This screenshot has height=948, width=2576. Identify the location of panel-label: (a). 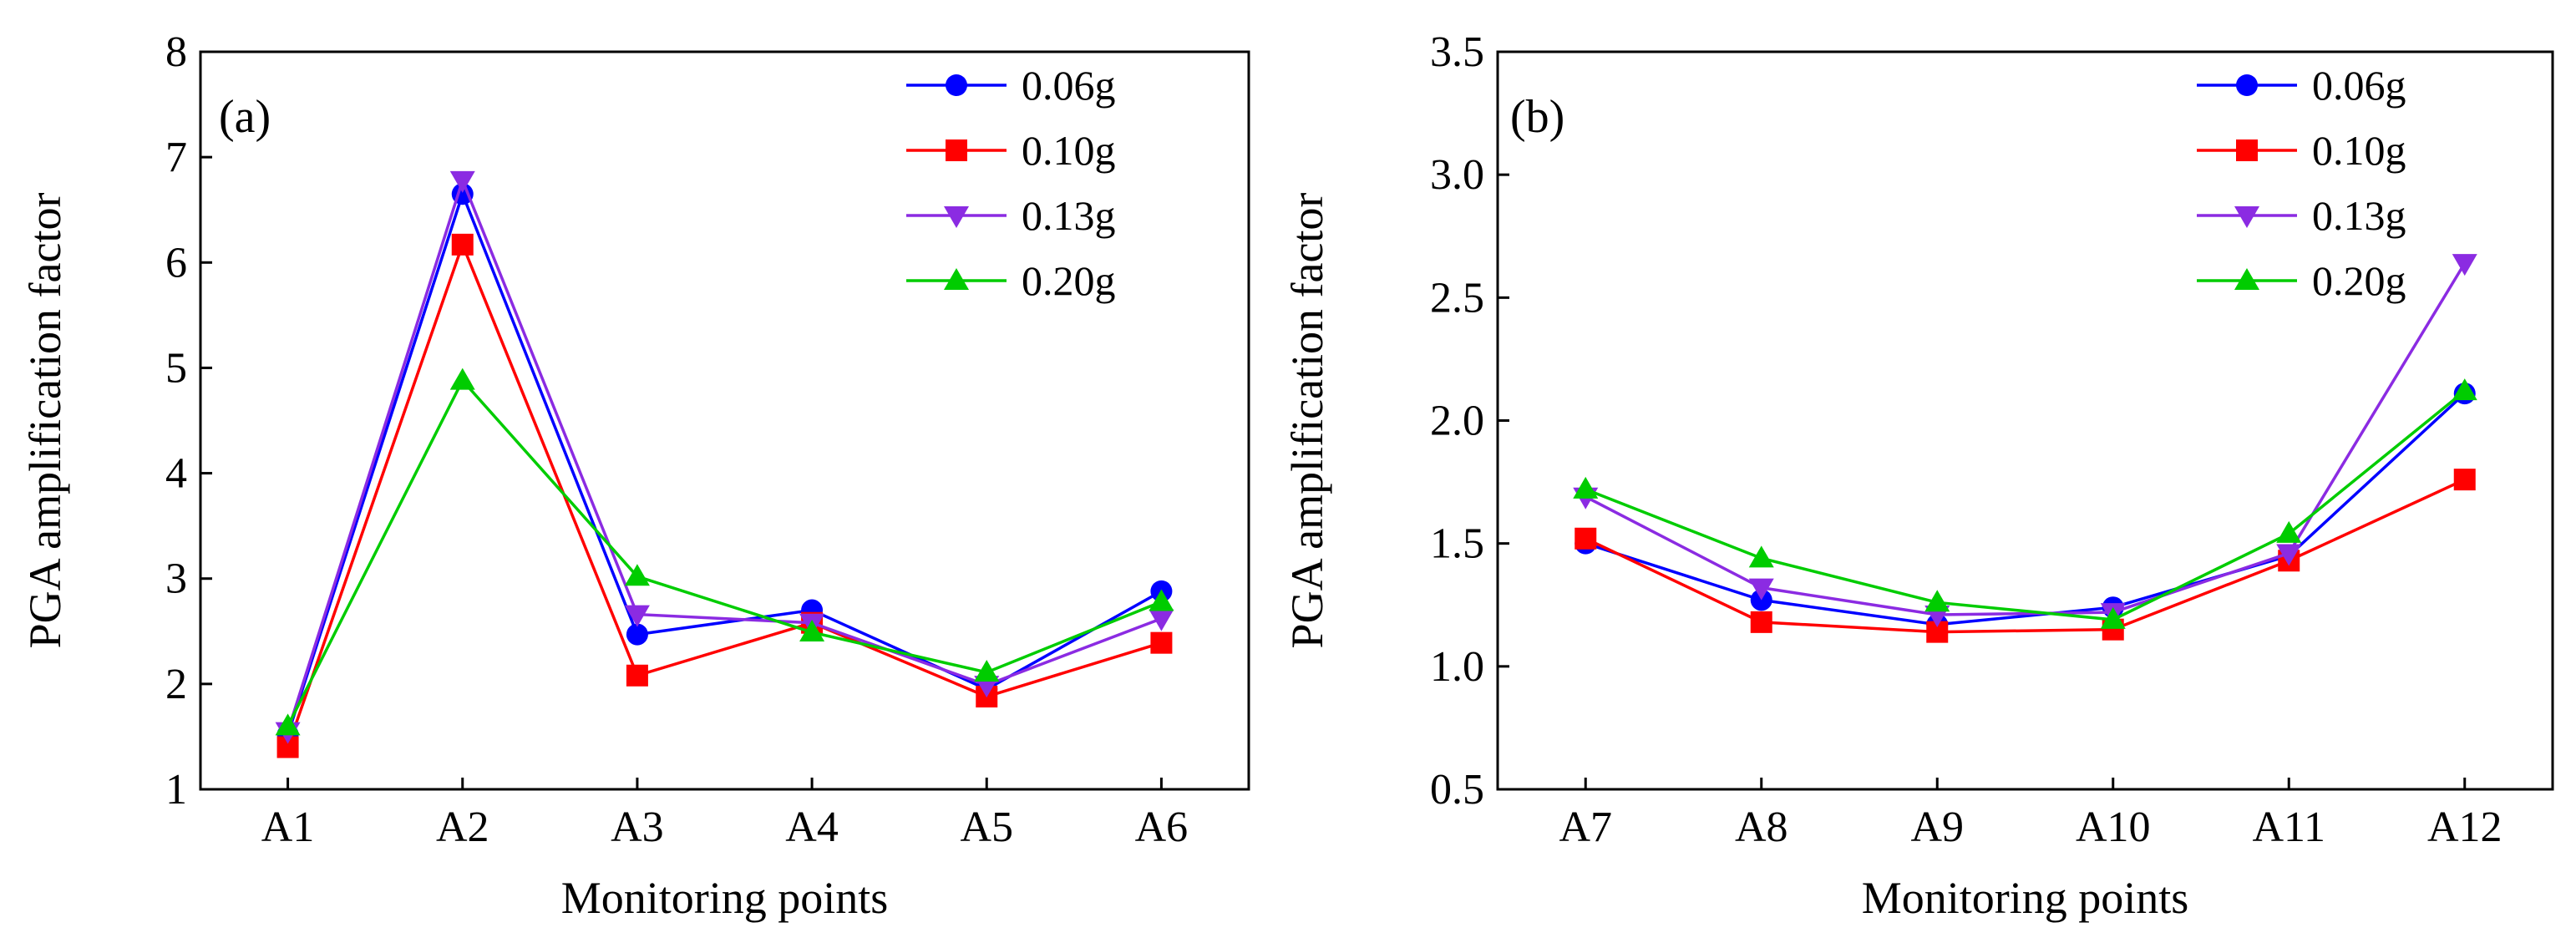
(245, 117).